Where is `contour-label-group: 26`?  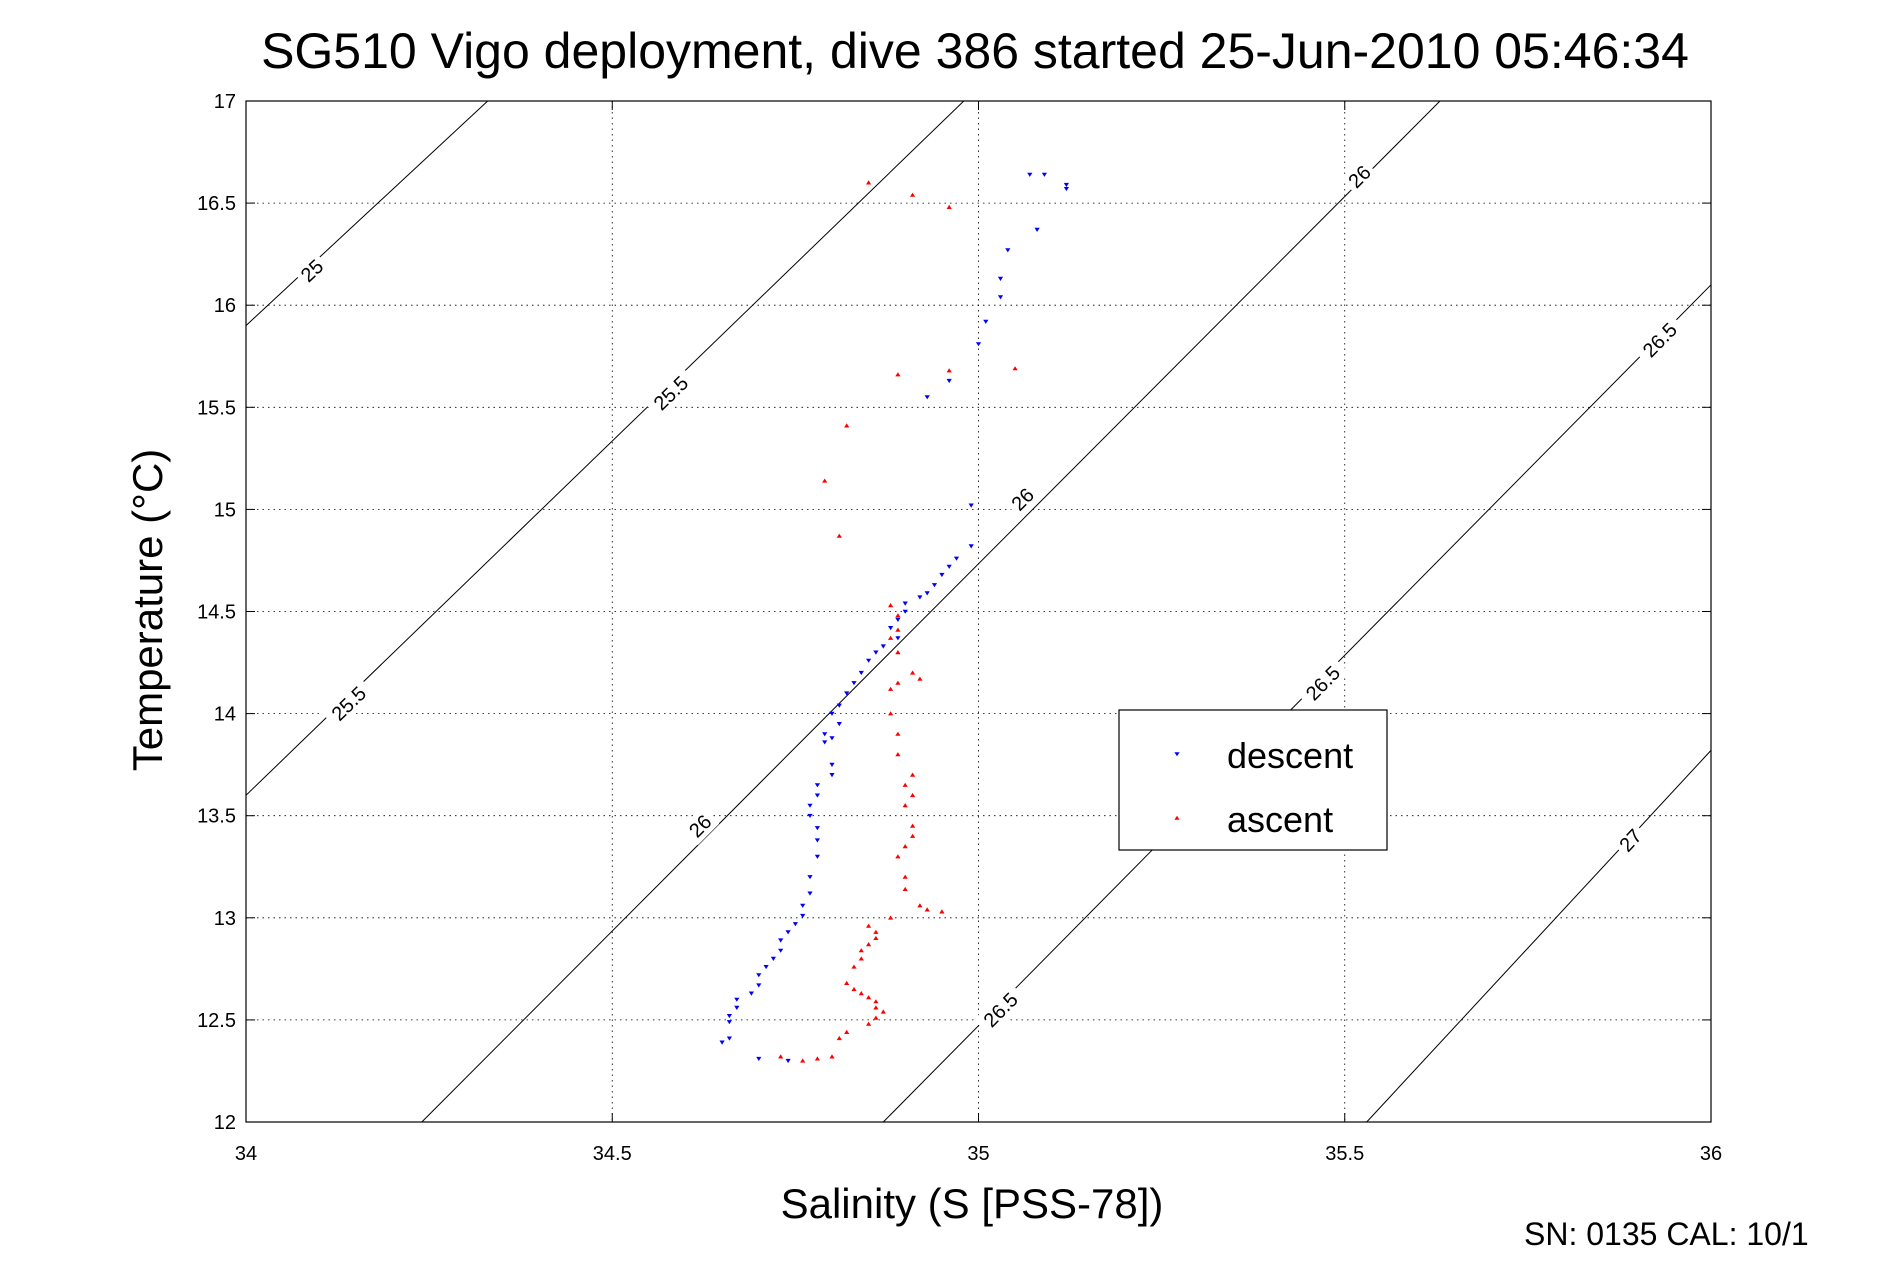
contour-label-group: 26 is located at coordinates (1022, 499).